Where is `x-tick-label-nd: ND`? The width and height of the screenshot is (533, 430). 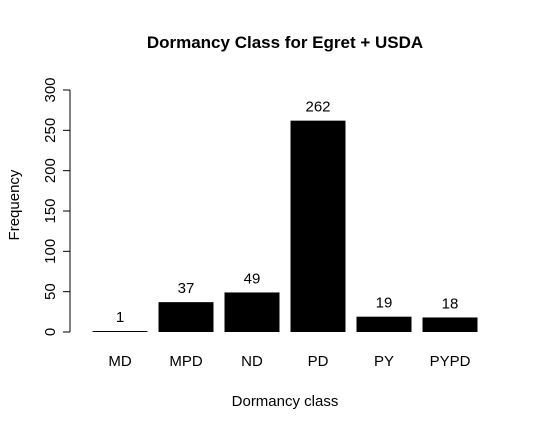 x-tick-label-nd: ND is located at coordinates (252, 361).